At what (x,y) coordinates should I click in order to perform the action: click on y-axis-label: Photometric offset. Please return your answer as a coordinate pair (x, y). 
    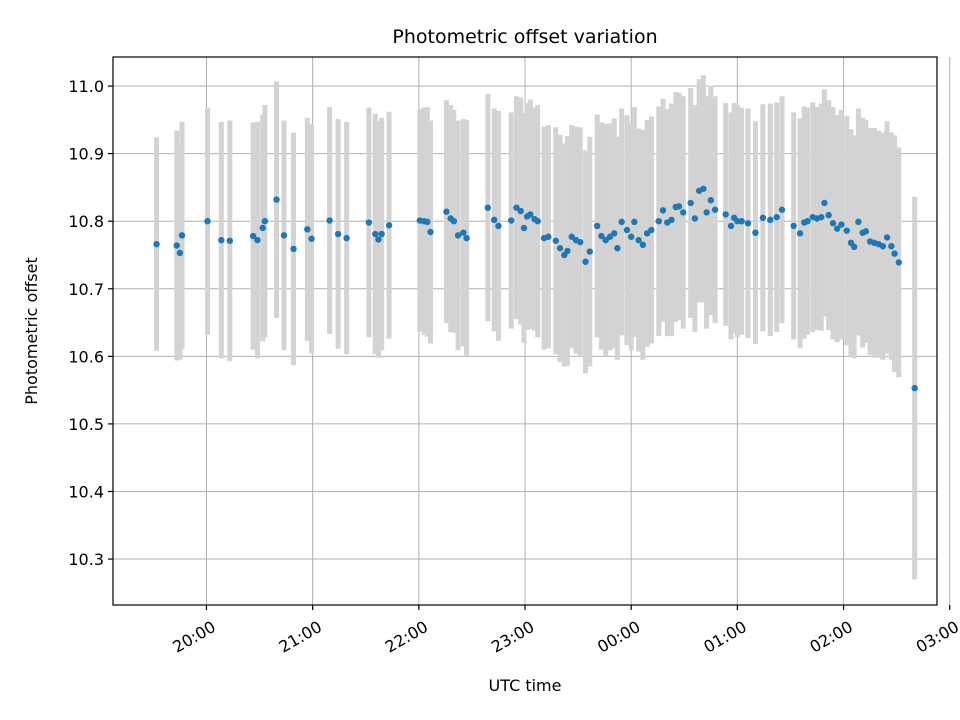
    Looking at the image, I should click on (31, 331).